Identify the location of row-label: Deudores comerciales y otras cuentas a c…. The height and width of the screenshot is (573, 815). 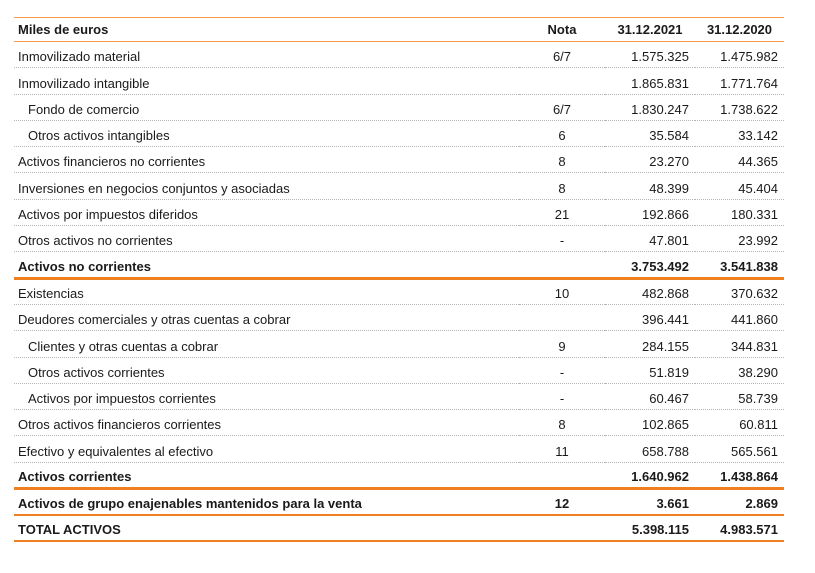
(266, 318).